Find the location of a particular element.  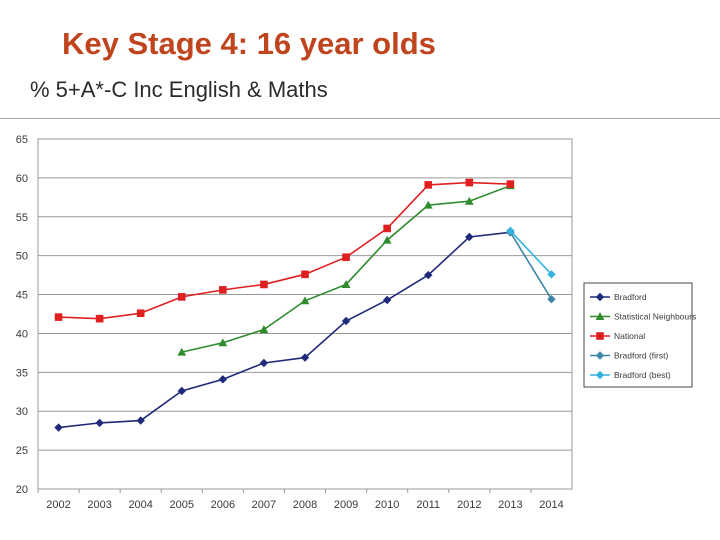

data-point-national-2006 is located at coordinates (223, 290).